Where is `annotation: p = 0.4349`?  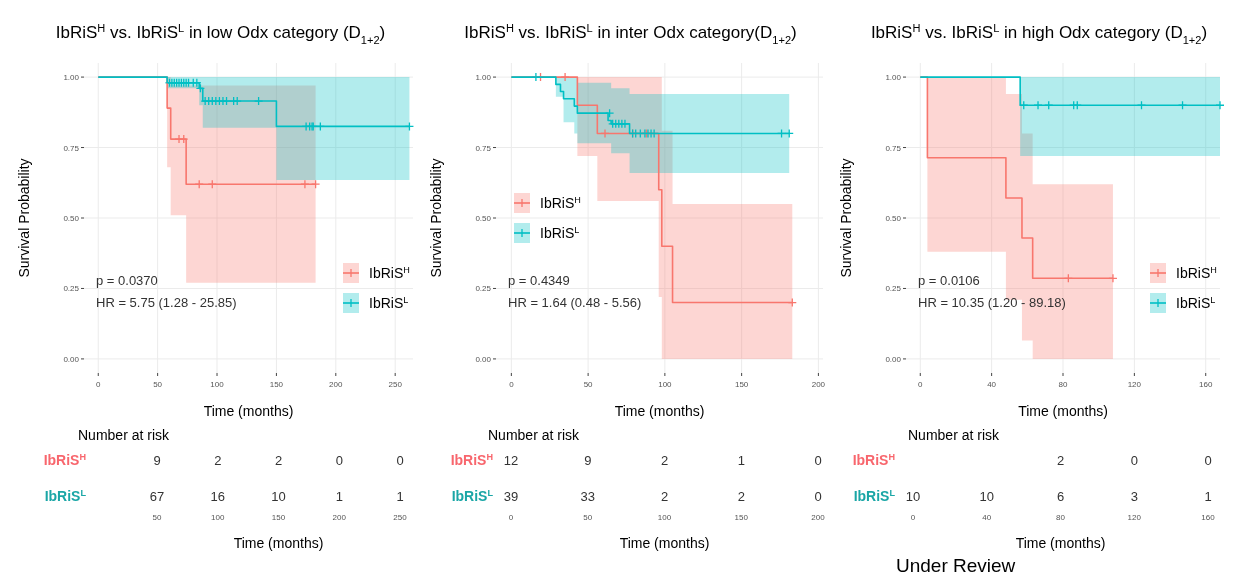 annotation: p = 0.4349 is located at coordinates (539, 280).